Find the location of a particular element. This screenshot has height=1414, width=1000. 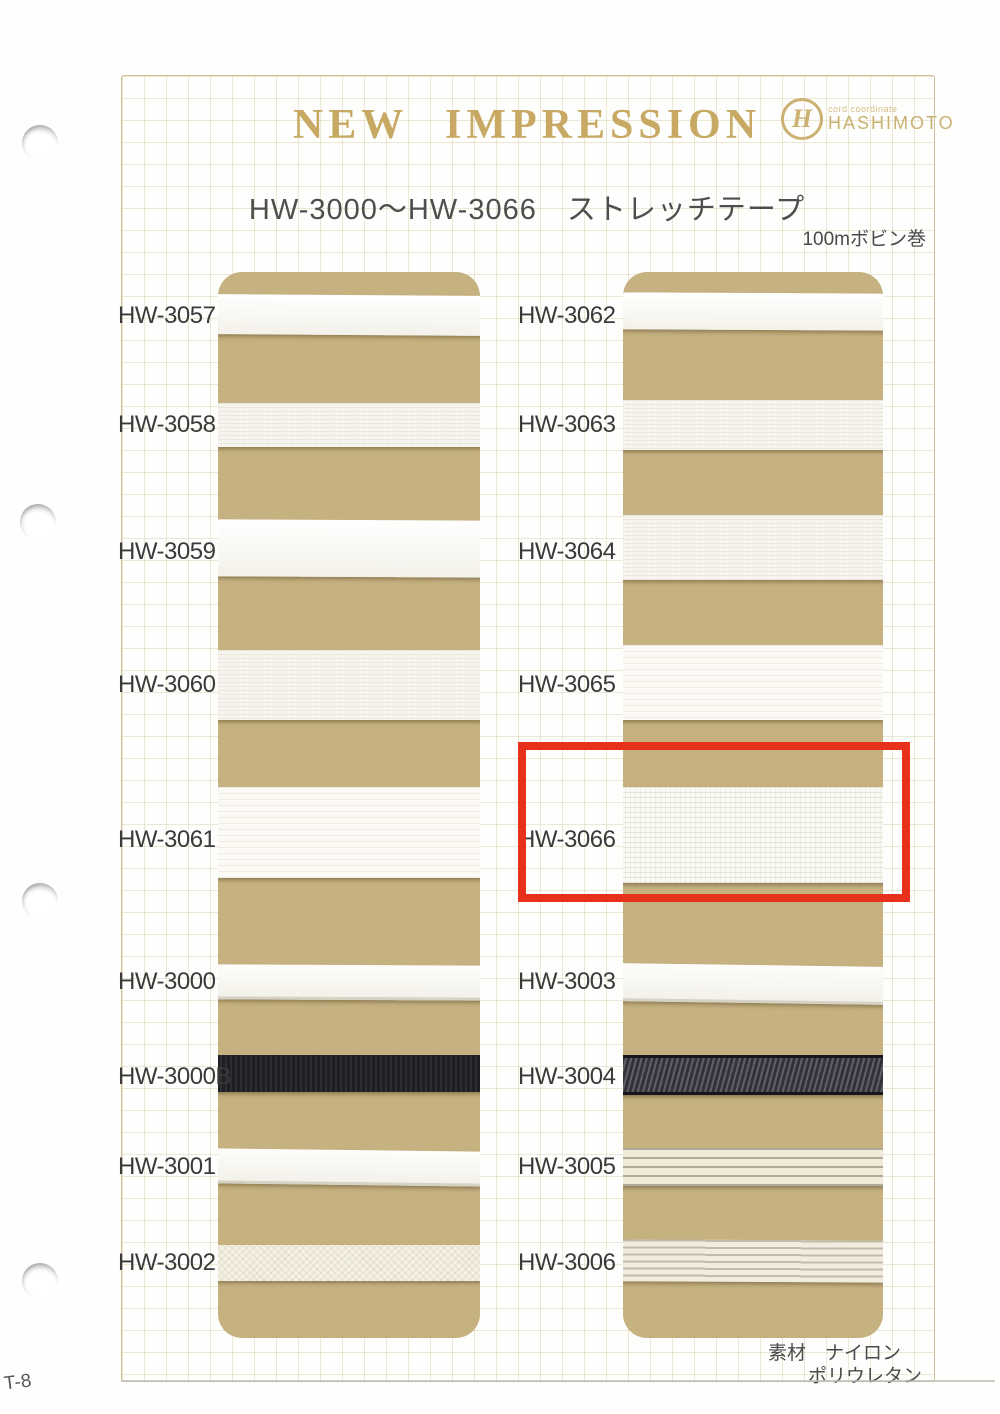

sample-code-label: HW-3004 is located at coordinates (567, 1076).